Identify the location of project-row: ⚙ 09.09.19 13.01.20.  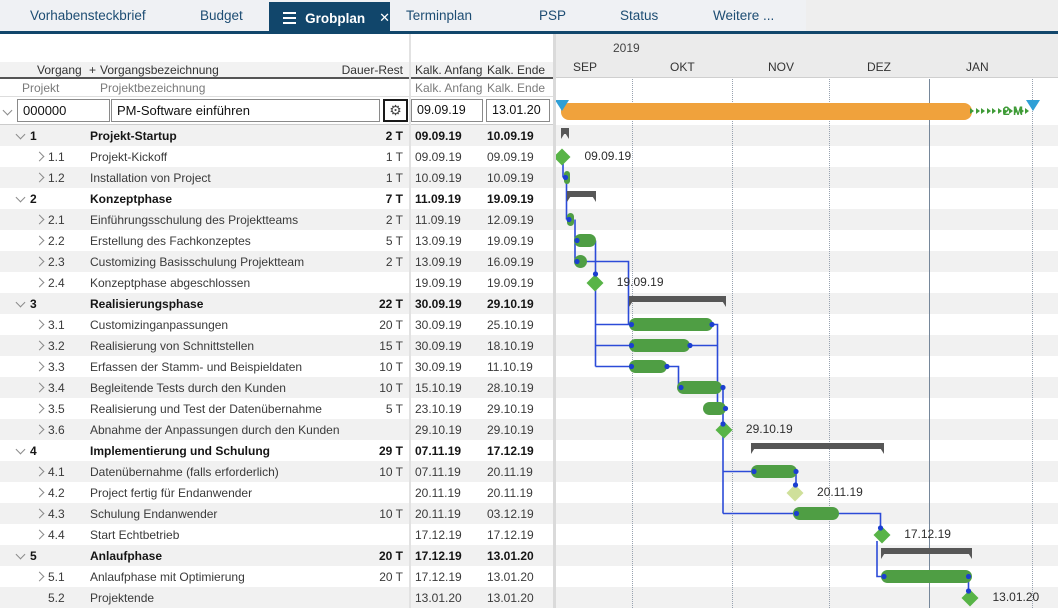
(276, 111).